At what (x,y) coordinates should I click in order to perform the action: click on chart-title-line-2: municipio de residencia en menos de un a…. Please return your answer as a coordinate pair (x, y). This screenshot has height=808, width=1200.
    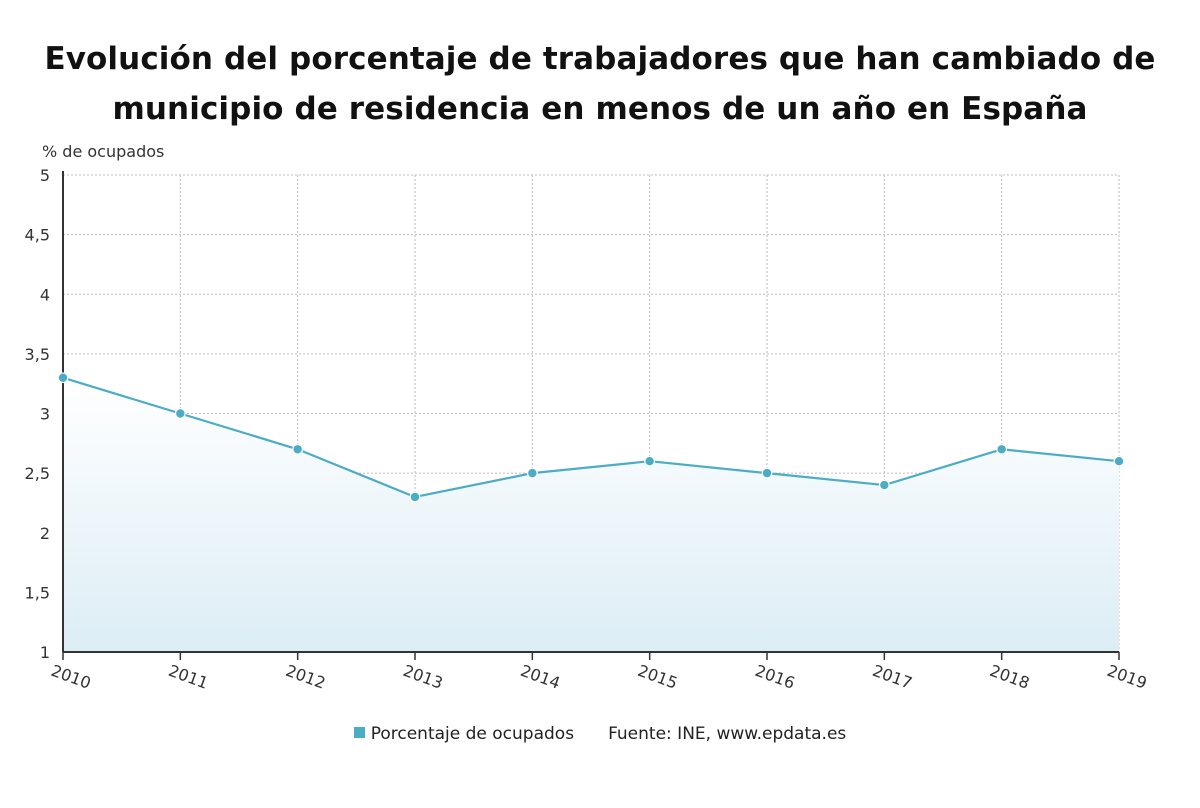
    Looking at the image, I should click on (600, 109).